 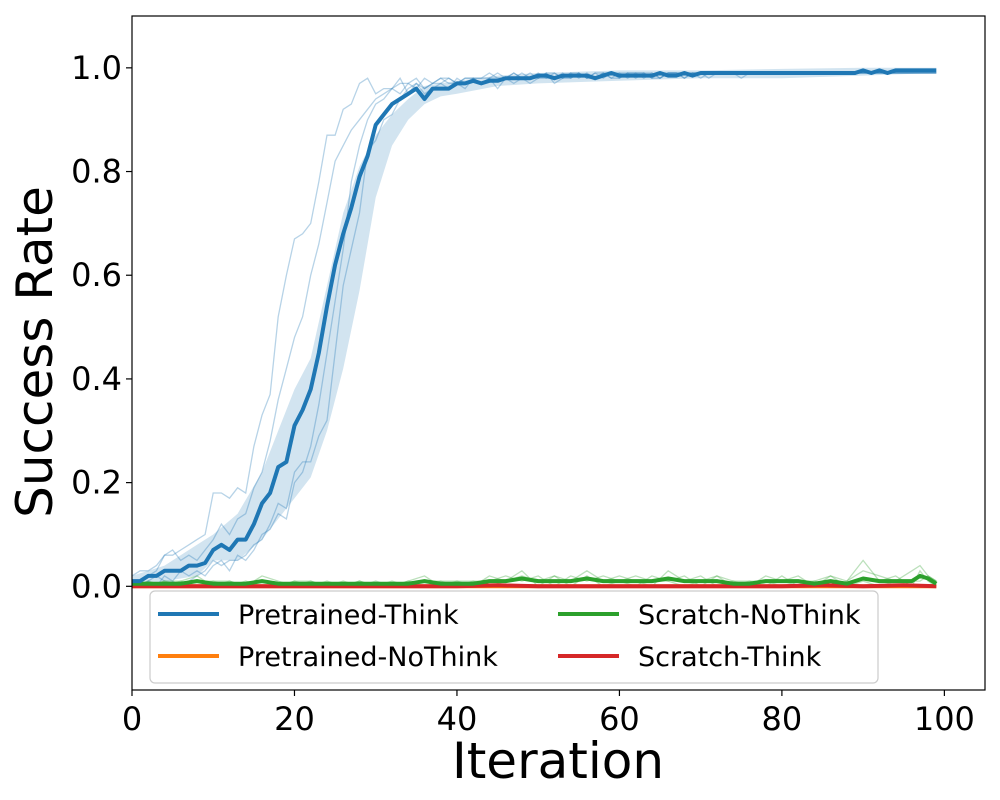 What do you see at coordinates (96, 68) in the screenshot?
I see `y-tick-label: 1.0` at bounding box center [96, 68].